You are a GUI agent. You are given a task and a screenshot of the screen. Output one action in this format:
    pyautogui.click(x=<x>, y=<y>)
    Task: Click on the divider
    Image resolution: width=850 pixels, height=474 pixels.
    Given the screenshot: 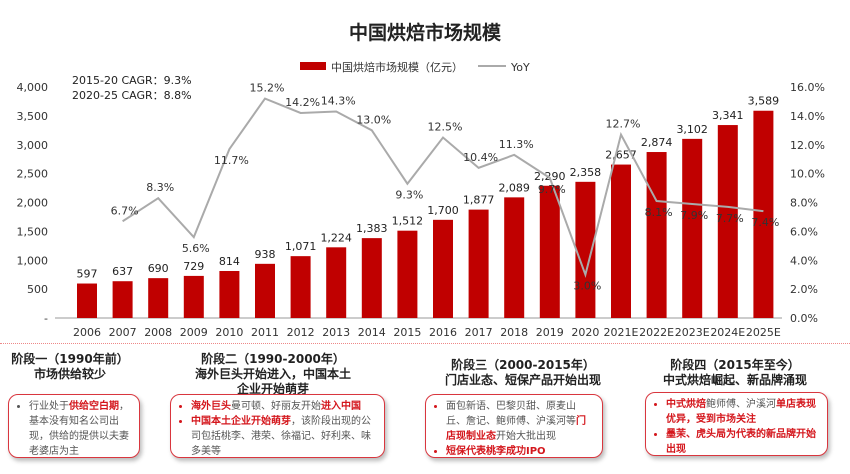 What is the action you would take?
    pyautogui.click(x=425, y=343)
    